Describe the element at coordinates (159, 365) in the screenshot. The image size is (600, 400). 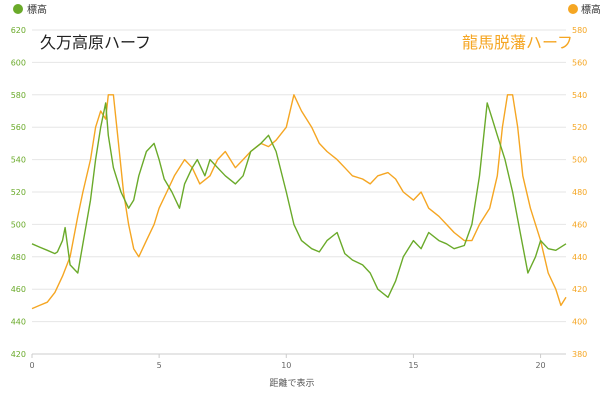
I see `x-tick-label: 5` at that location.